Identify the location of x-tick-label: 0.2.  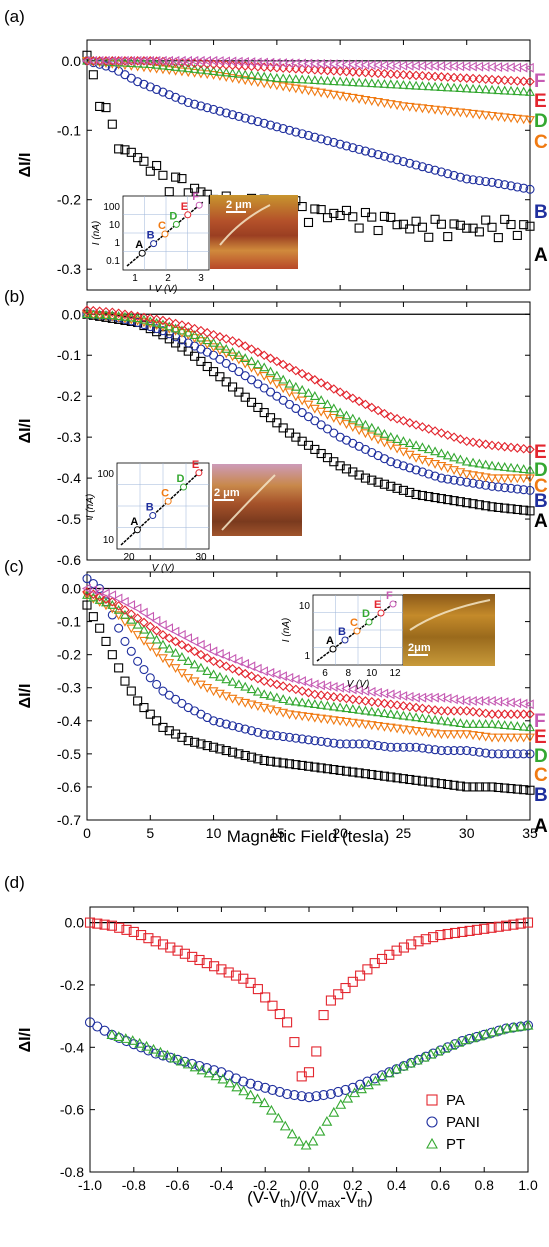
(353, 1185).